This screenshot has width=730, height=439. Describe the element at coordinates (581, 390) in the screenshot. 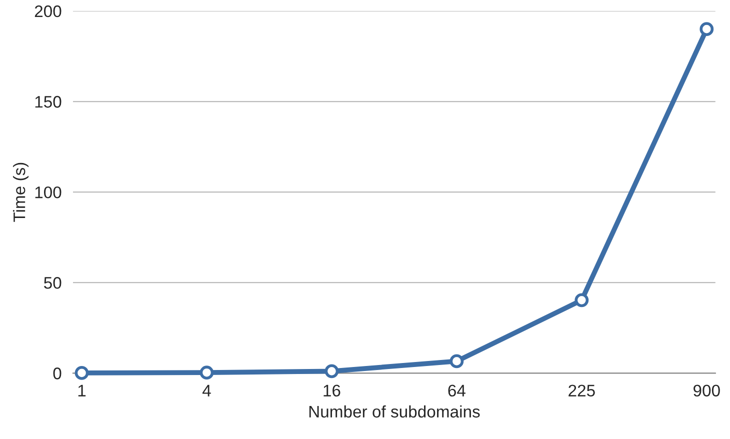

I see `x-tick-label: 225` at that location.